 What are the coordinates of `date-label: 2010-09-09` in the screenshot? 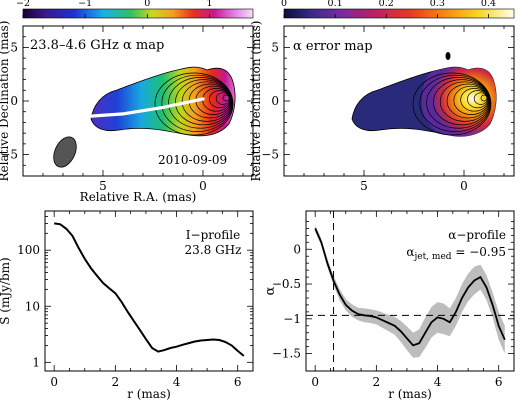 It's located at (192, 160).